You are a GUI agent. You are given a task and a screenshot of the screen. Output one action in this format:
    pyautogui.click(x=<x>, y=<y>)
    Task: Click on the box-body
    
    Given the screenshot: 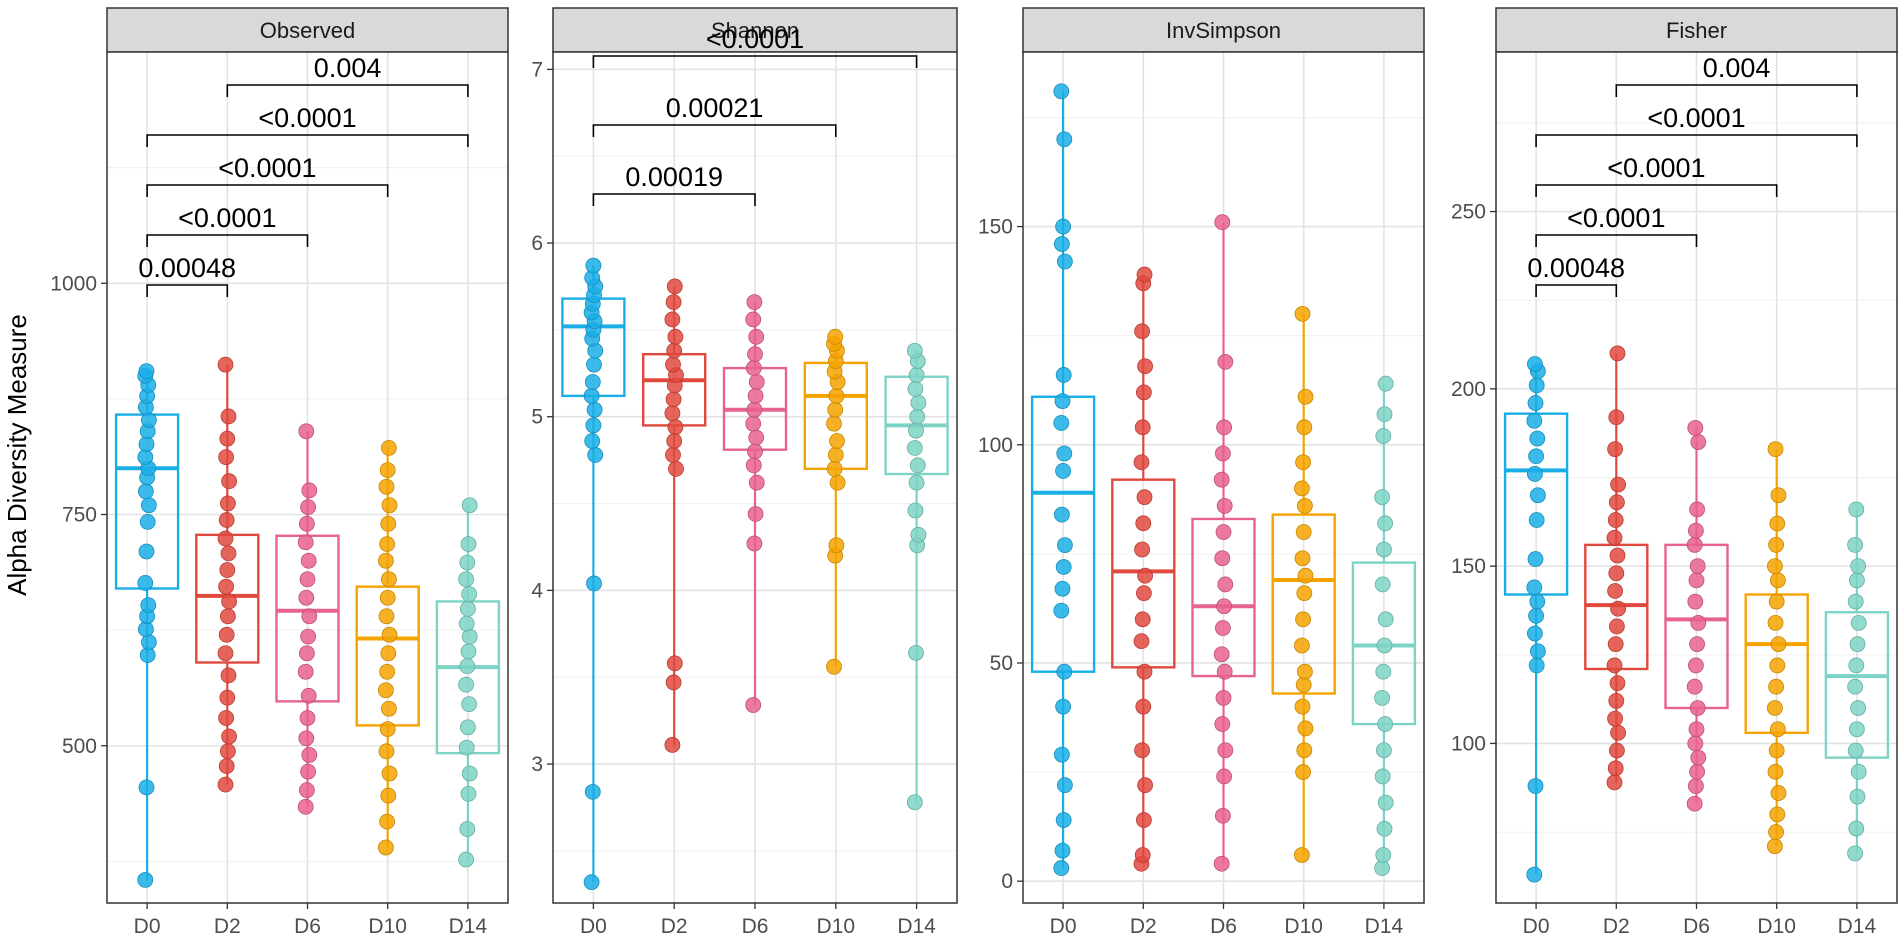 What is the action you would take?
    pyautogui.click(x=1303, y=604)
    